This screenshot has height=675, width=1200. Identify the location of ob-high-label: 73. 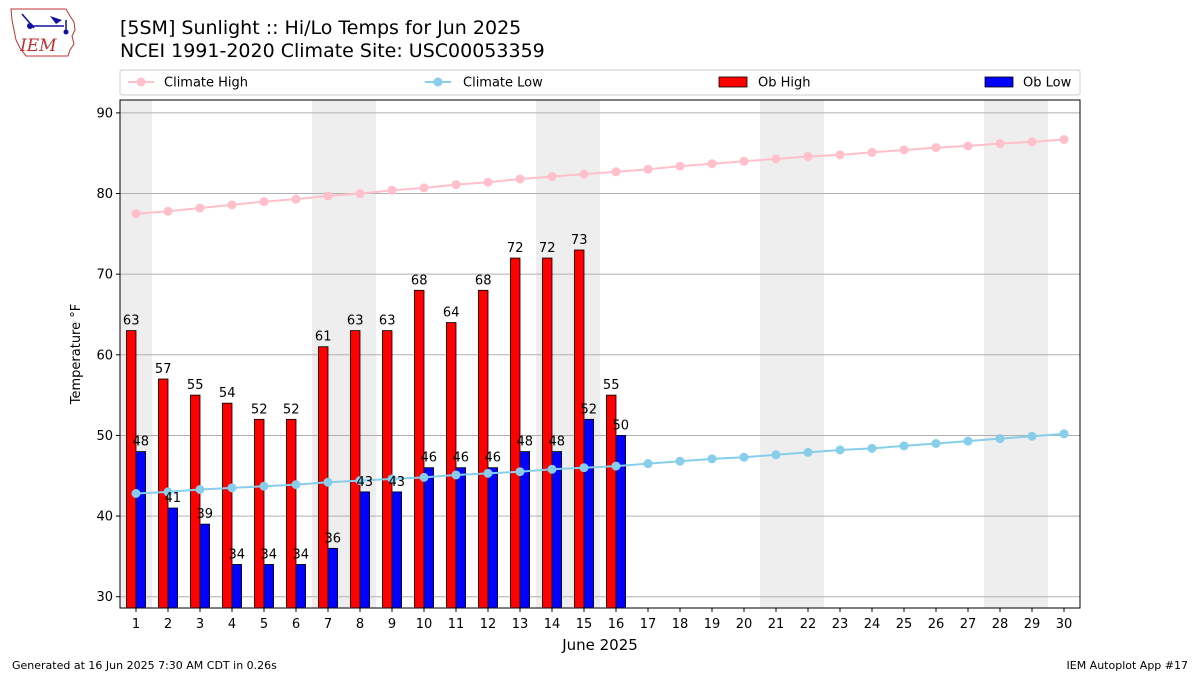
(579, 240).